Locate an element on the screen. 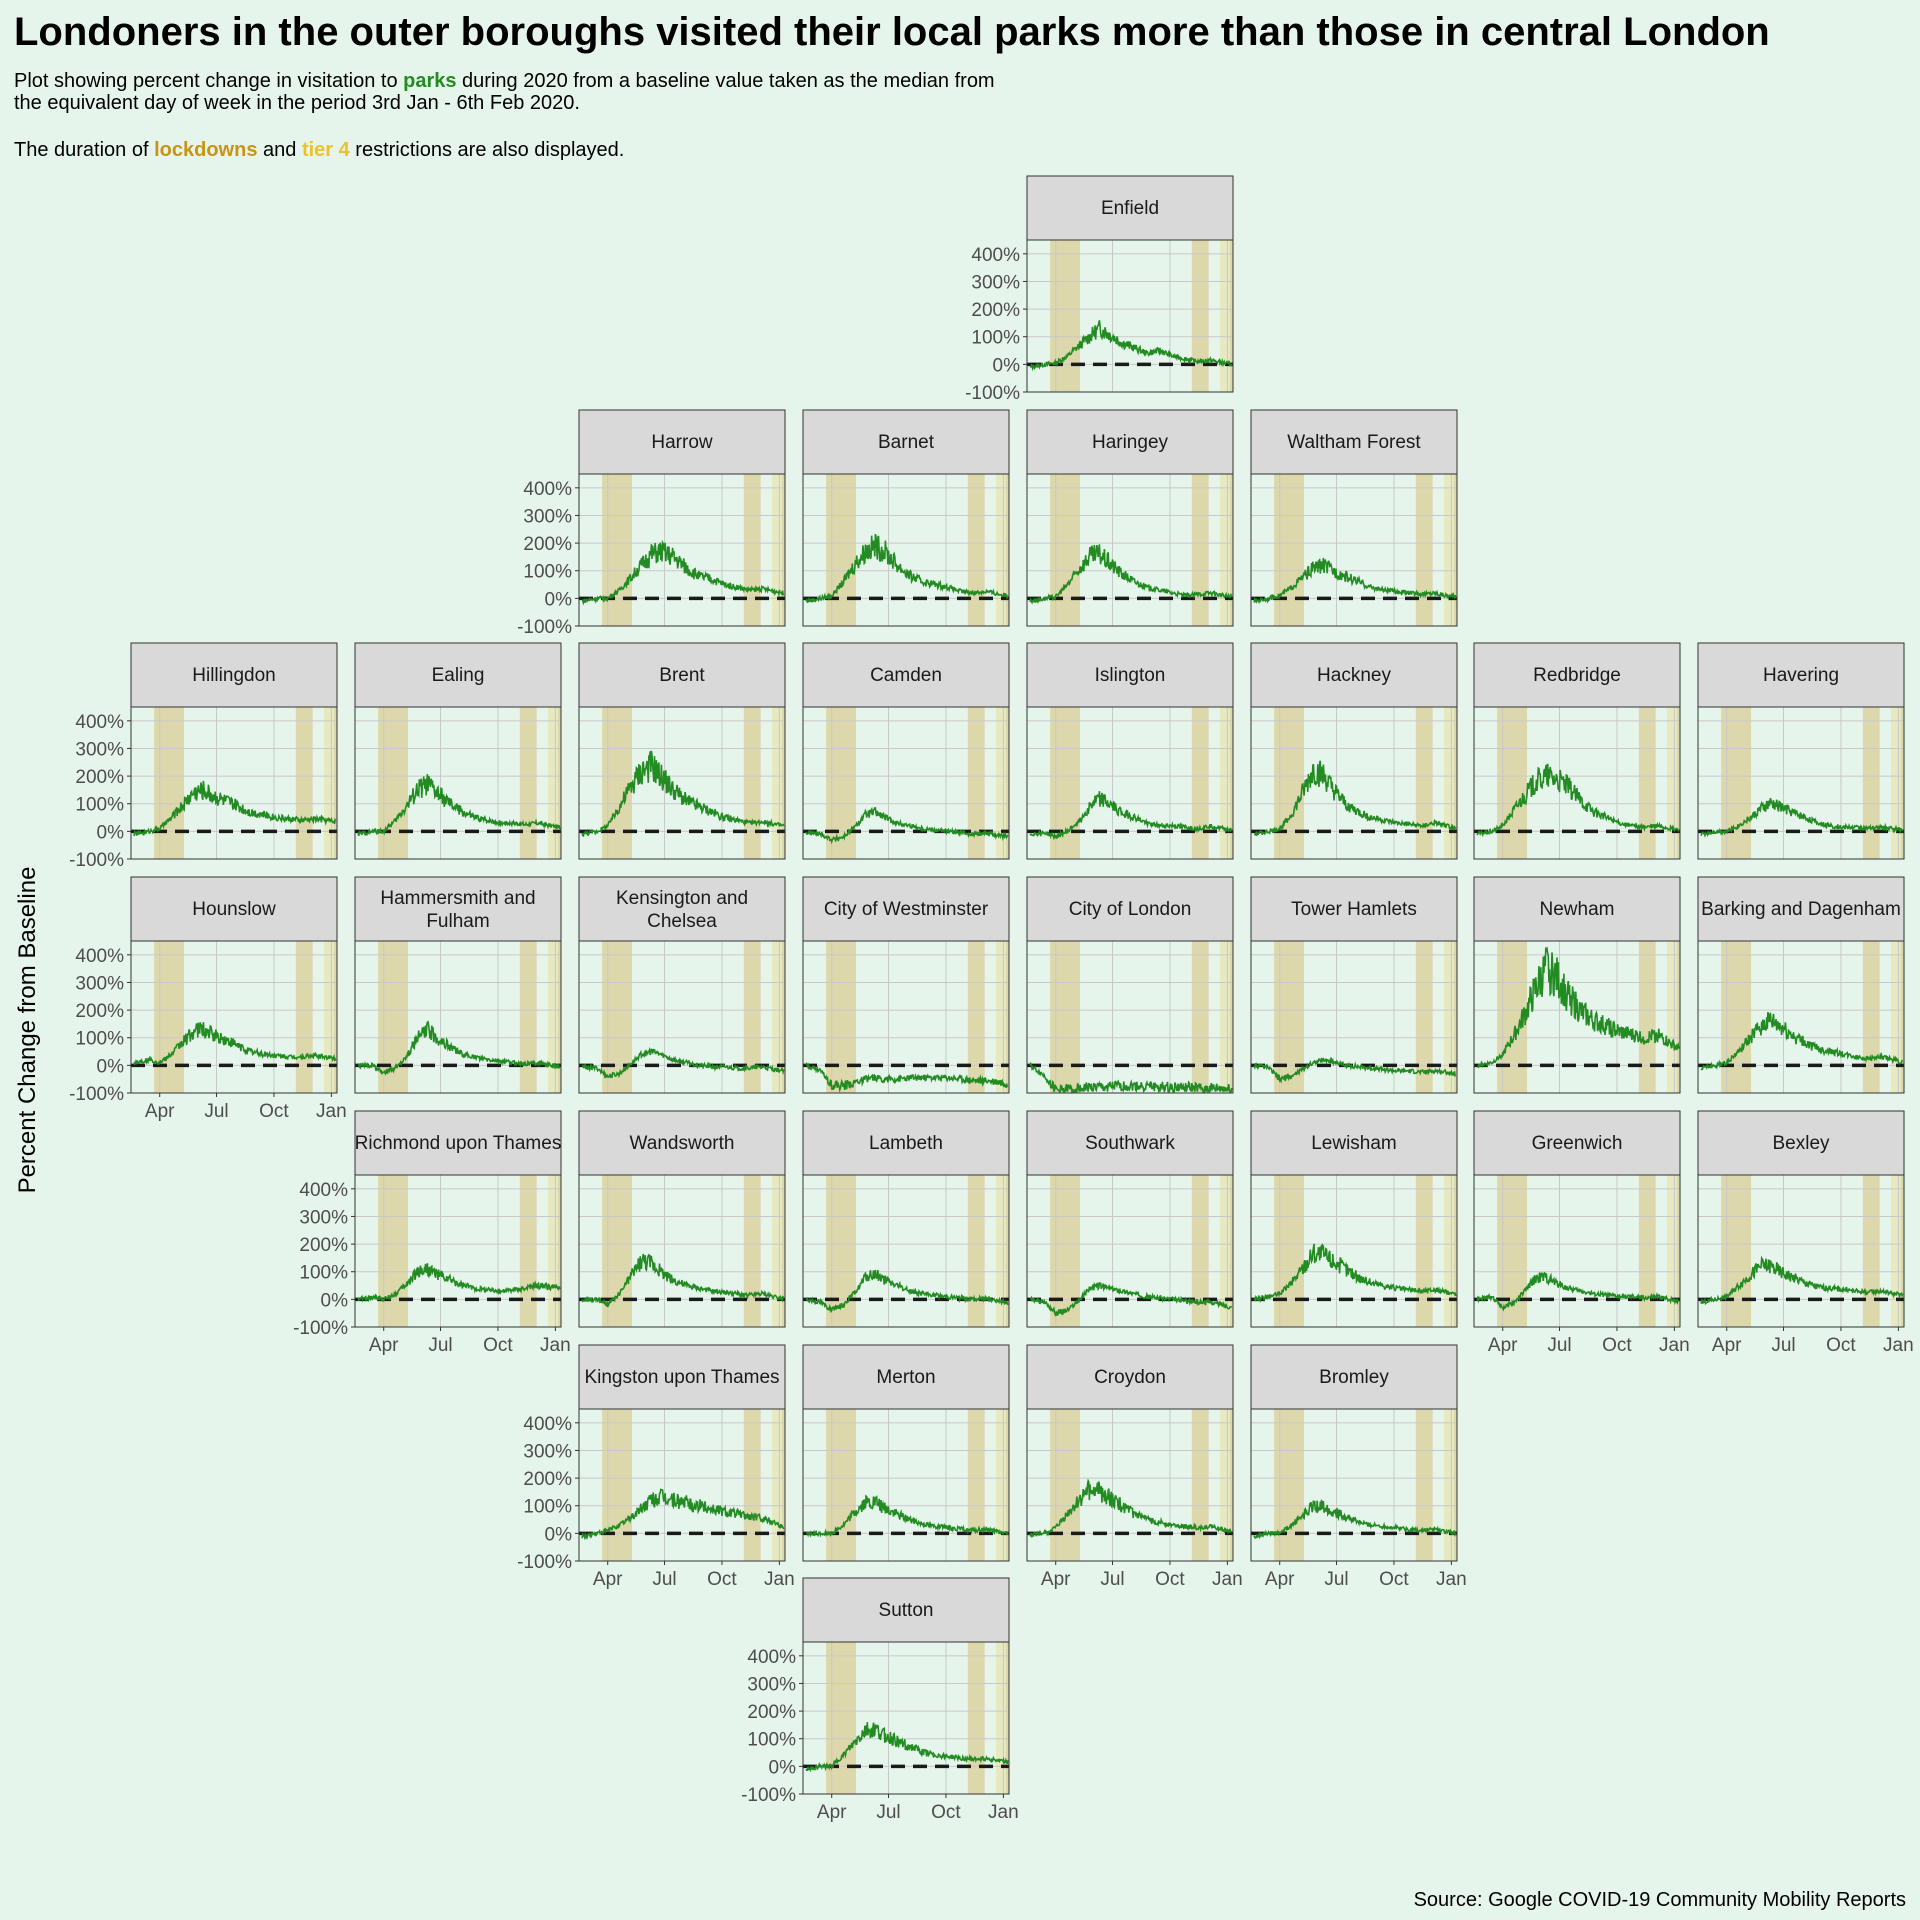 Image resolution: width=1920 pixels, height=1920 pixels. y-tick-label: 300% is located at coordinates (547, 1451).